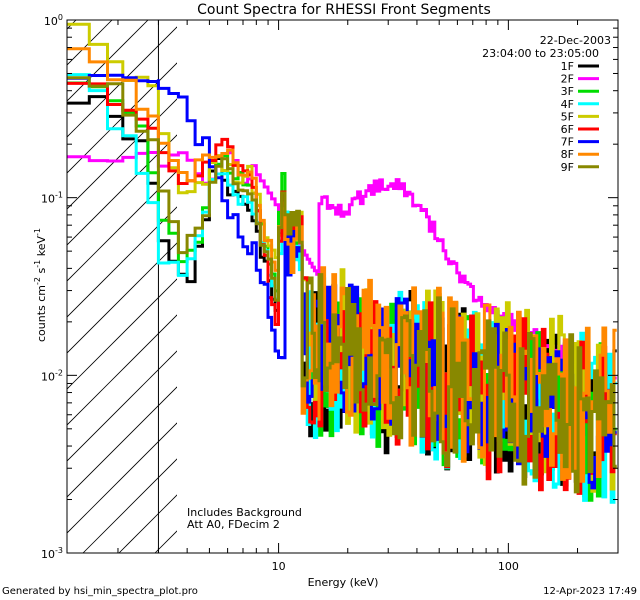  Describe the element at coordinates (567, 116) in the screenshot. I see `legend-label-5F: 5F` at that location.